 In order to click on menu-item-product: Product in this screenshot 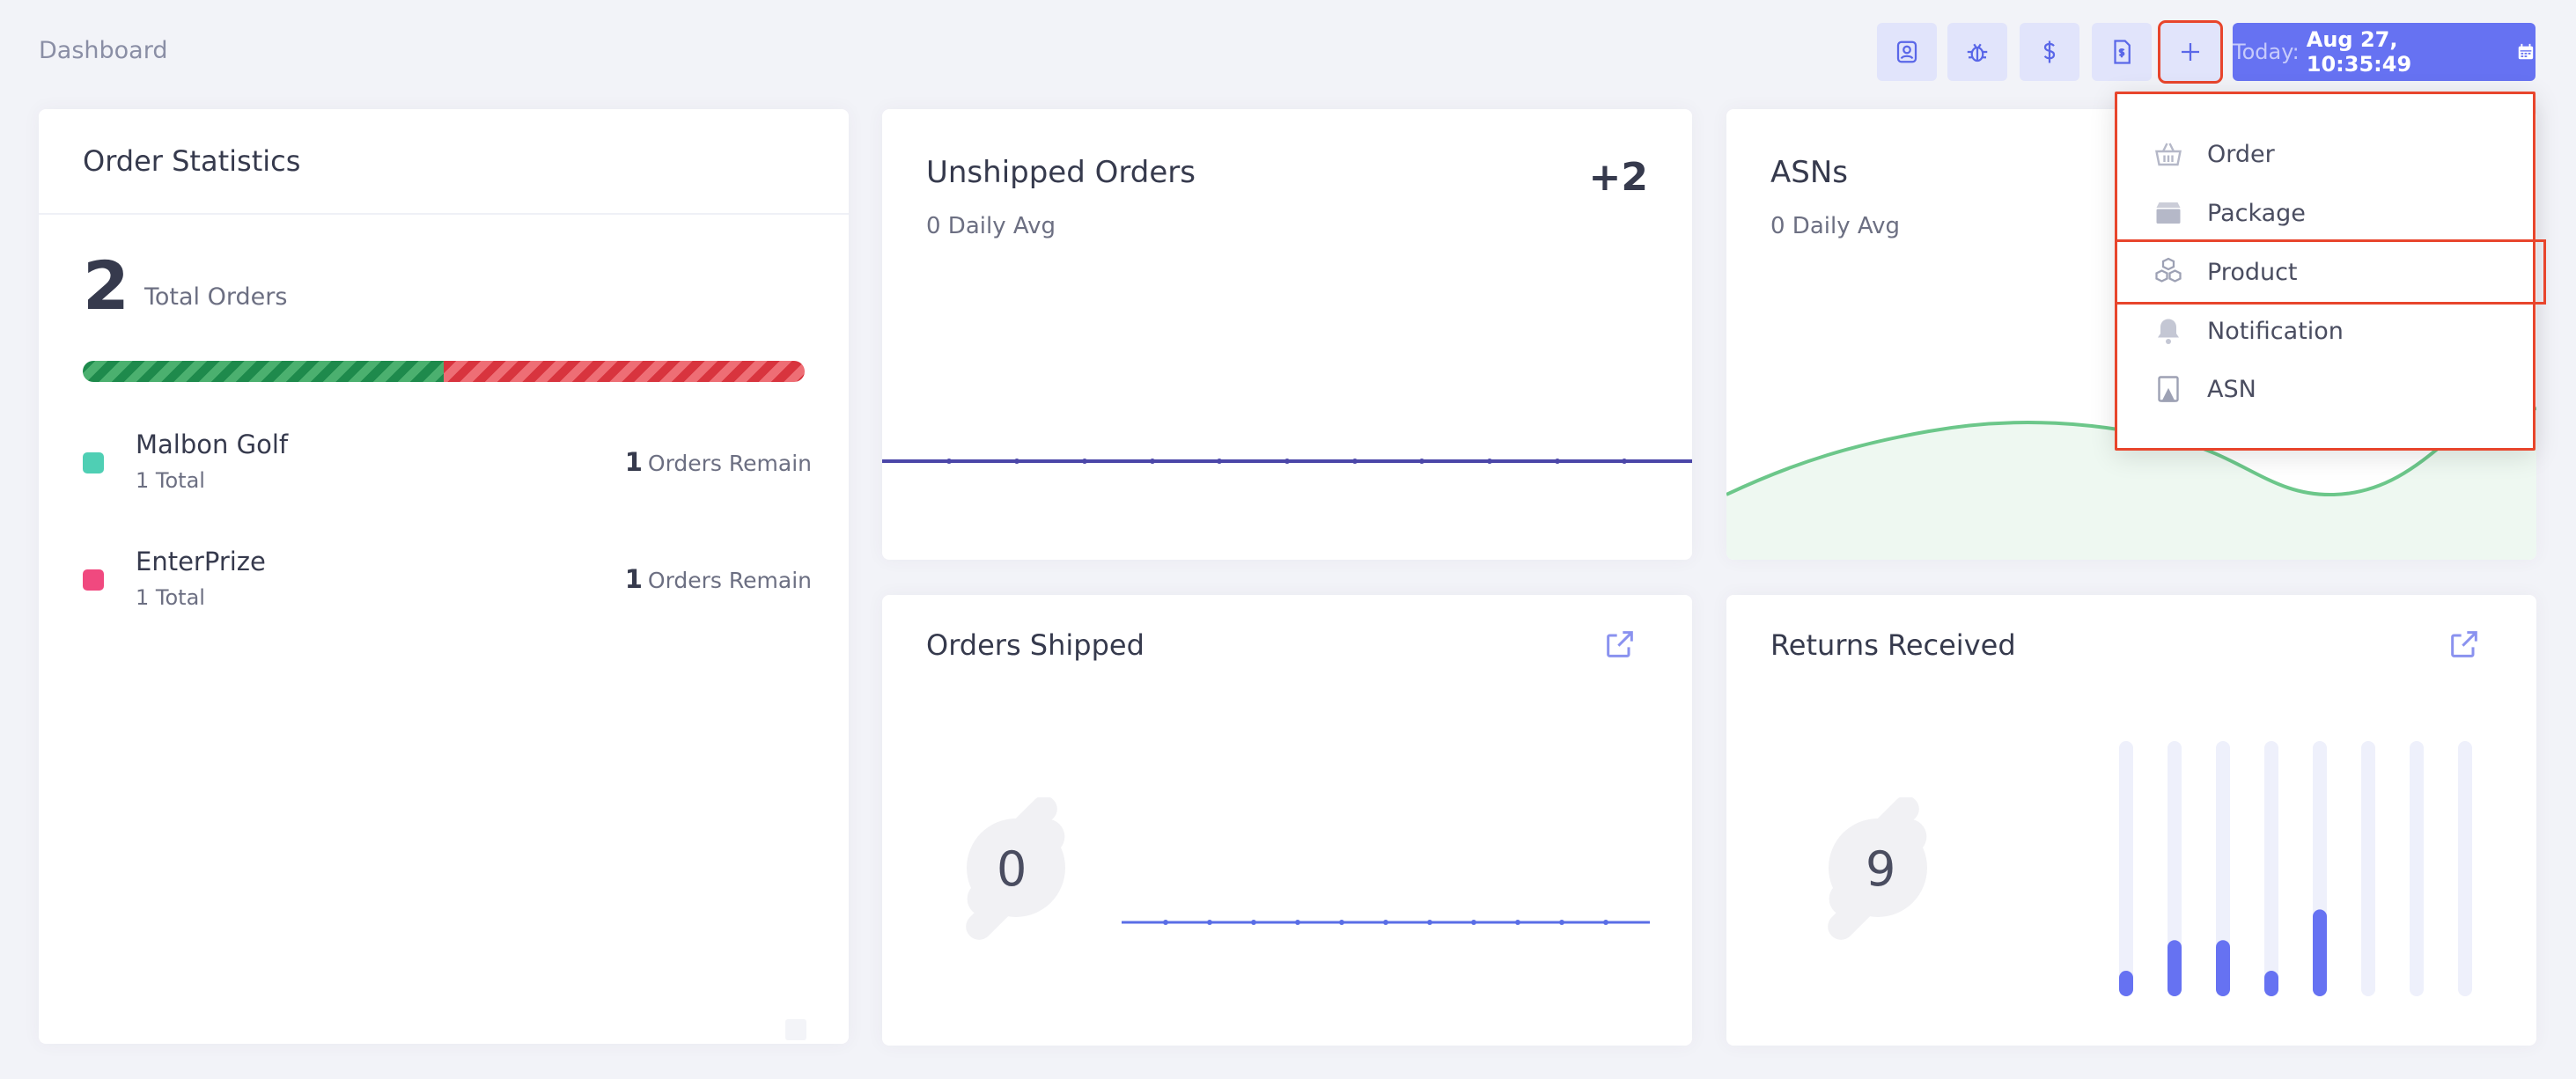, I will do `click(2330, 272)`.